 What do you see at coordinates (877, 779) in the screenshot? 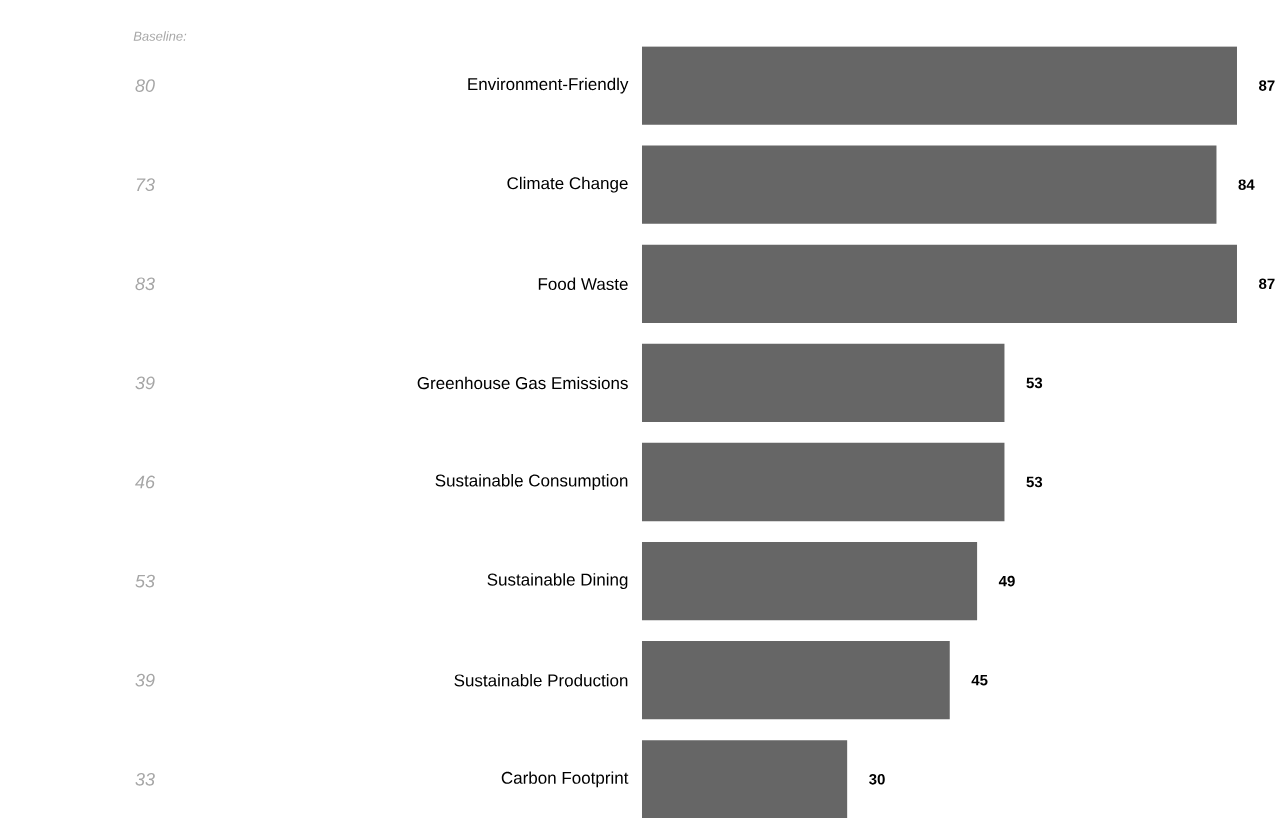
I see `data-label: 30` at bounding box center [877, 779].